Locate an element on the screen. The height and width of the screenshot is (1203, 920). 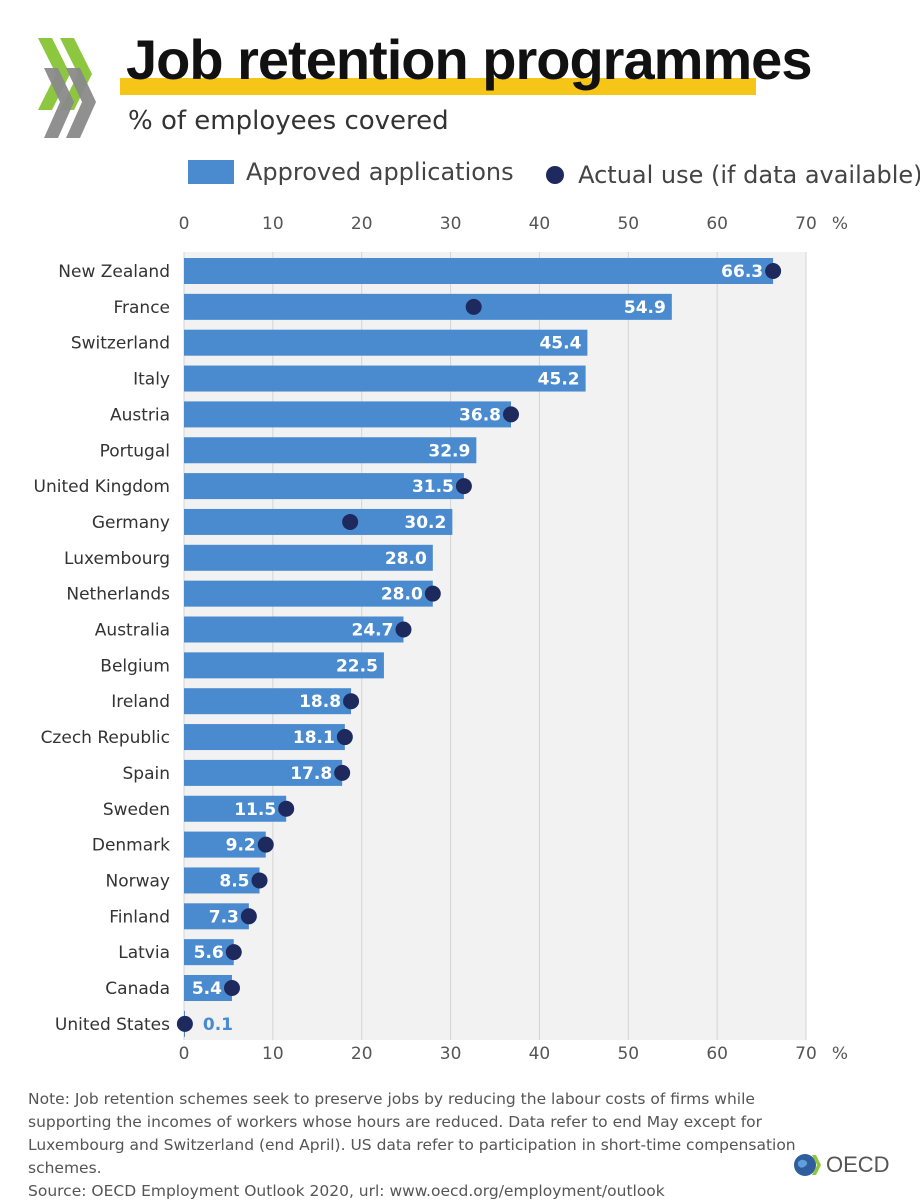
category-label: Denmark is located at coordinates (131, 846).